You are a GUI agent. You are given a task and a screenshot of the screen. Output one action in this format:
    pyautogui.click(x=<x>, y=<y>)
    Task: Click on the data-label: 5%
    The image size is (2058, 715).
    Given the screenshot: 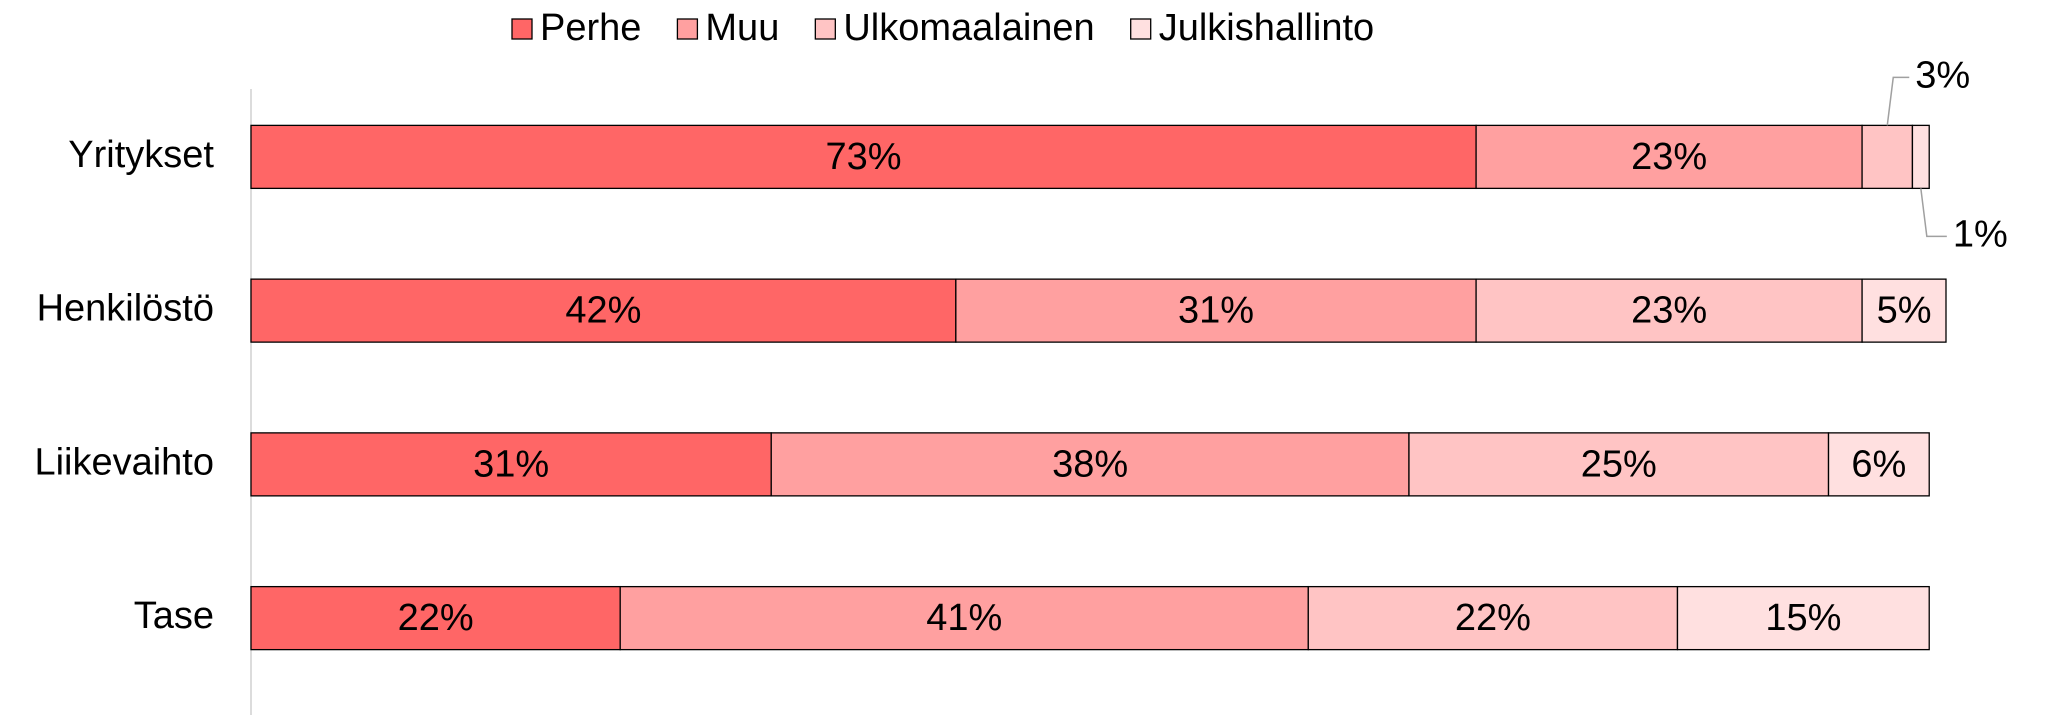 What is the action you would take?
    pyautogui.click(x=1904, y=311)
    